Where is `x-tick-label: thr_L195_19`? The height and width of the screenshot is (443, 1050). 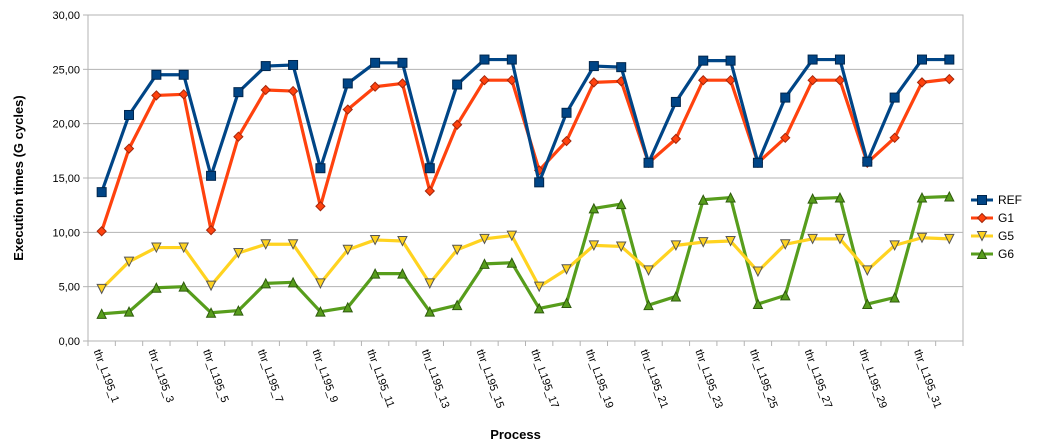 x-tick-label: thr_L195_19 is located at coordinates (599, 379).